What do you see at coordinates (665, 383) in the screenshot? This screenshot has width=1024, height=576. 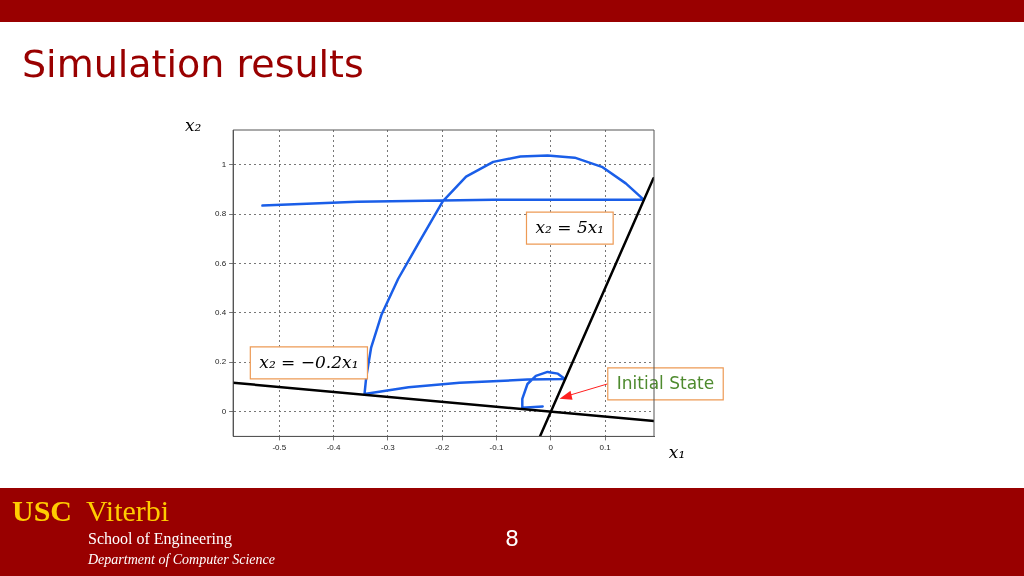 I see `annotation: Initial State` at bounding box center [665, 383].